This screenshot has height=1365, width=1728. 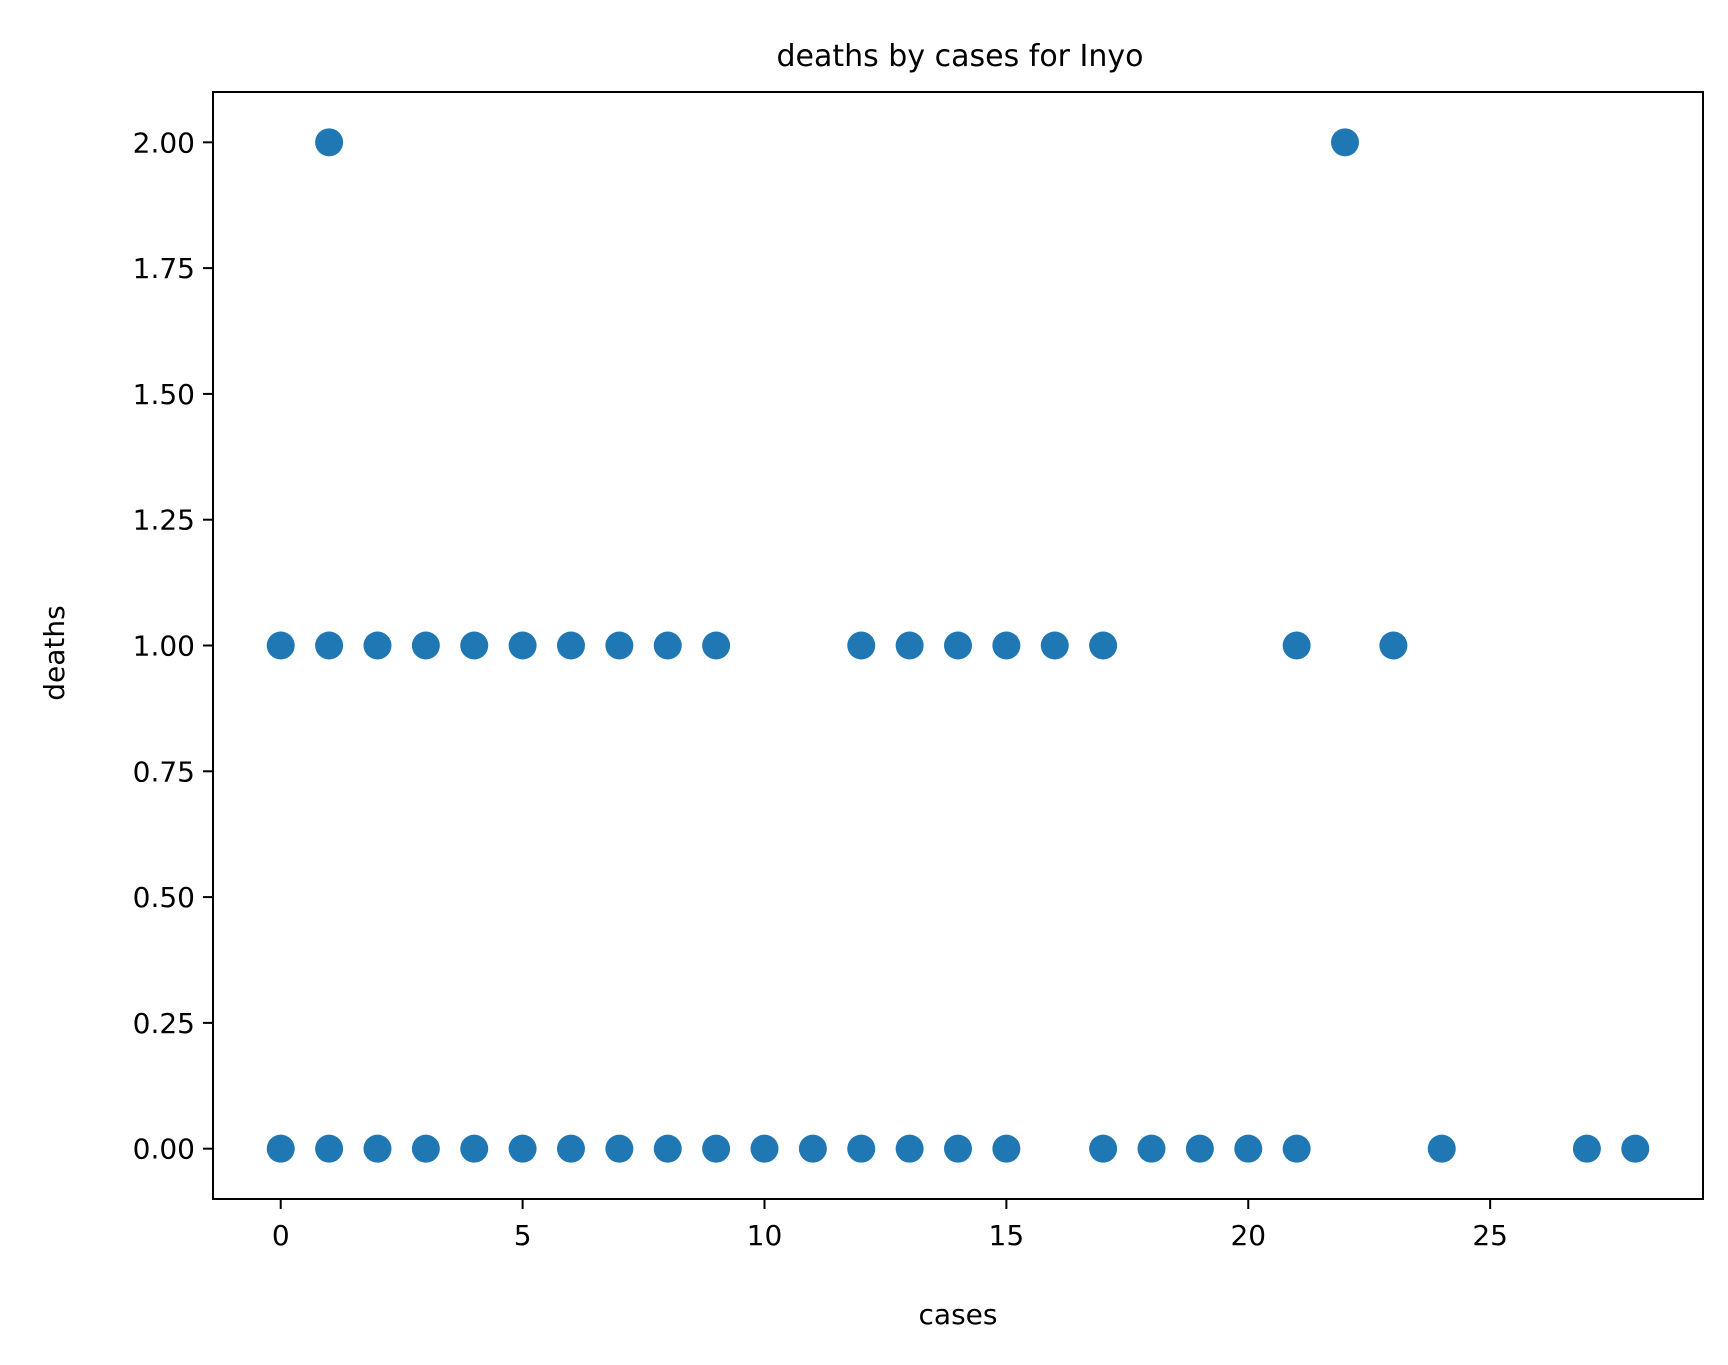 I want to click on y-axis-ticks: 0.00 0.25 0.50 0.75 1.00 1.25 1.50 1.75 2.00, so click(x=173, y=646).